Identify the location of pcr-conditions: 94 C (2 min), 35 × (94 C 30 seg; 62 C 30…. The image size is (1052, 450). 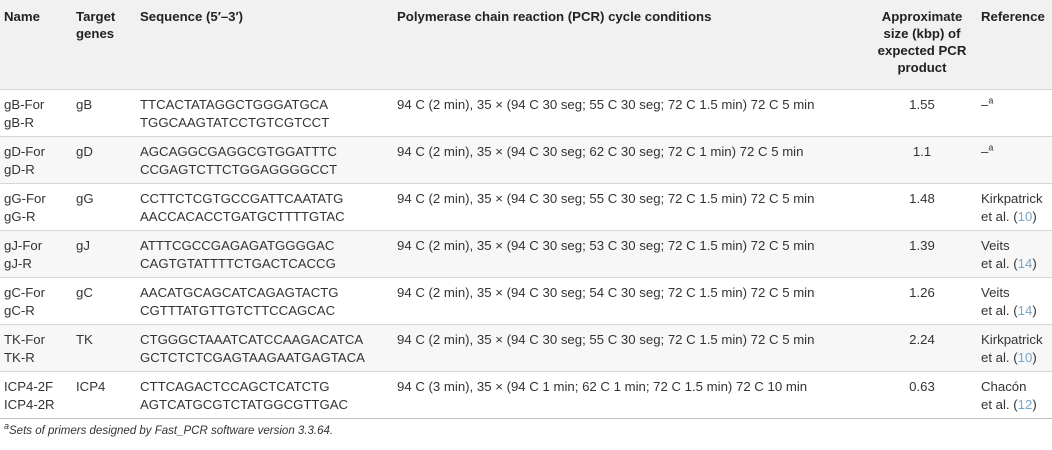
(600, 151).